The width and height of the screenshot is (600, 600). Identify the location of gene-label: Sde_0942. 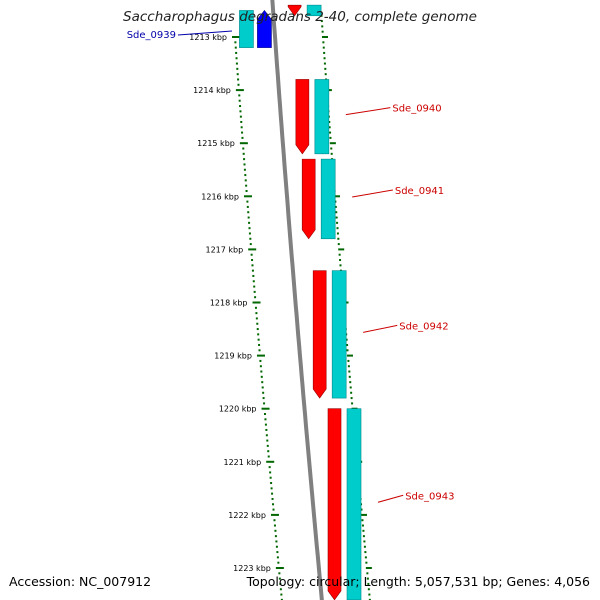
(423, 326).